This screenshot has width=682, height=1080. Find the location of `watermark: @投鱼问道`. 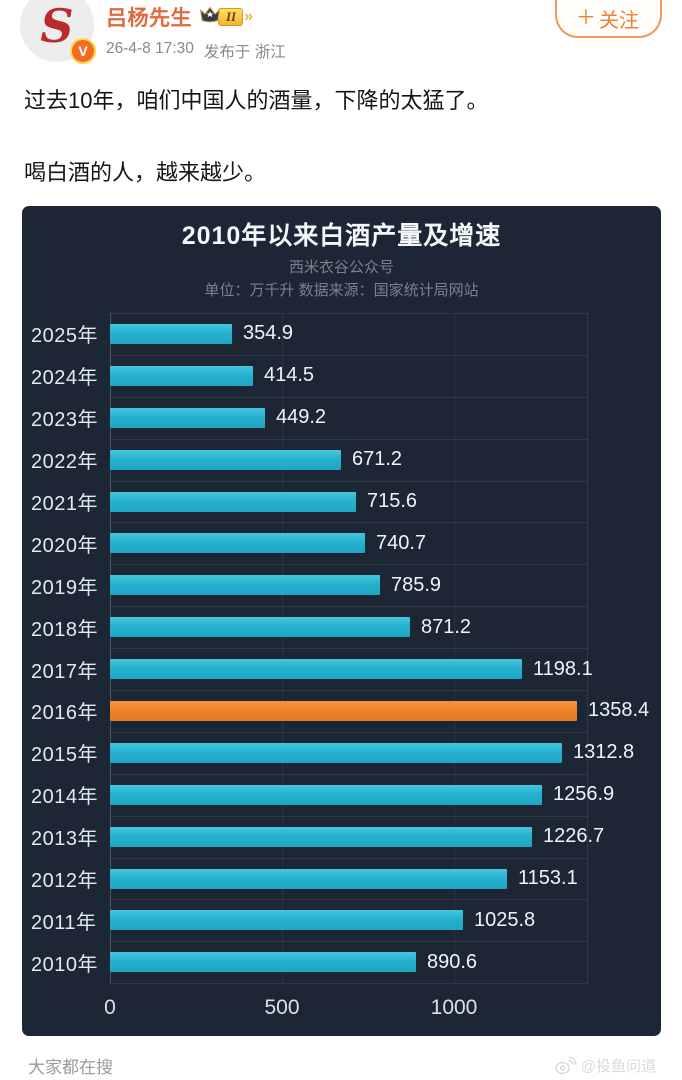

watermark: @投鱼问道 is located at coordinates (605, 1065).